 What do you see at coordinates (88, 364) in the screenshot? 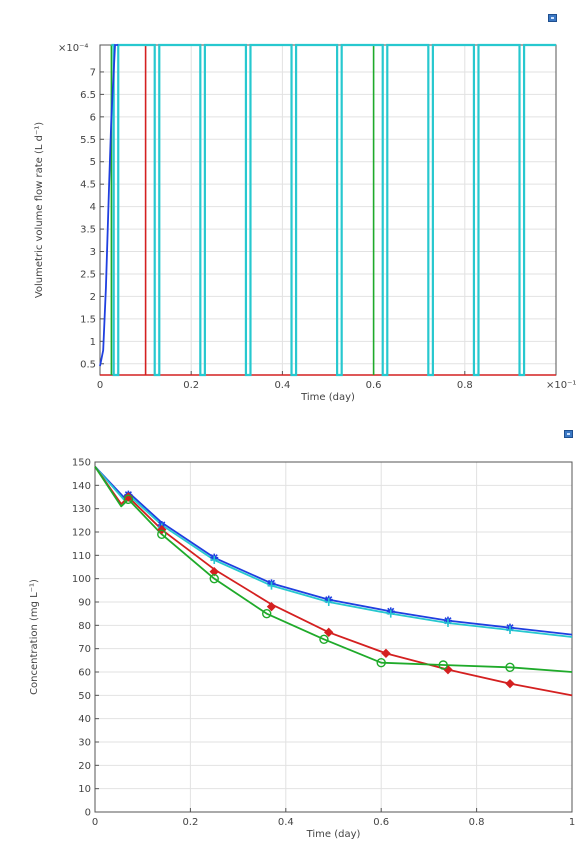
I see `y-tick-label: 0.5` at bounding box center [88, 364].